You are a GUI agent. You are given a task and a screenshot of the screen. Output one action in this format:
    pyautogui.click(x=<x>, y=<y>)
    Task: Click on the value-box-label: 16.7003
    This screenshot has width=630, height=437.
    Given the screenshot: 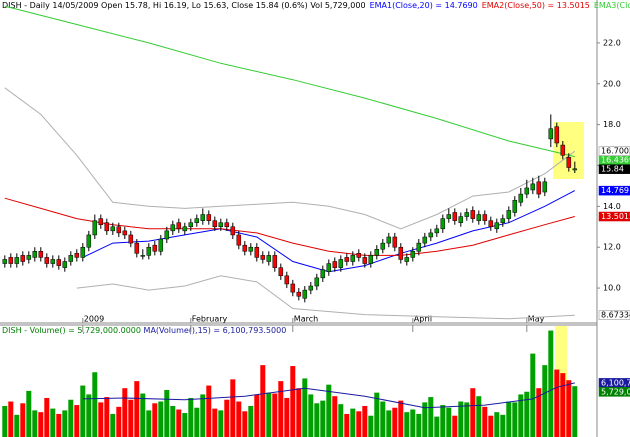 What is the action you would take?
    pyautogui.click(x=615, y=151)
    